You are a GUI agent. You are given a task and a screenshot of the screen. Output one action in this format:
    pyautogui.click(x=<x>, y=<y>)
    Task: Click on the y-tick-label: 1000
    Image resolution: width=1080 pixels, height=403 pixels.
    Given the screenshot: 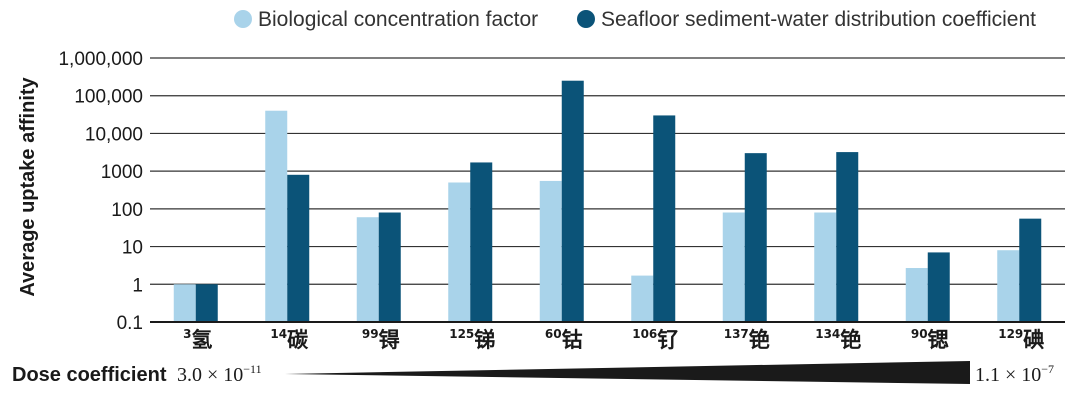 What is the action you would take?
    pyautogui.click(x=122, y=172)
    